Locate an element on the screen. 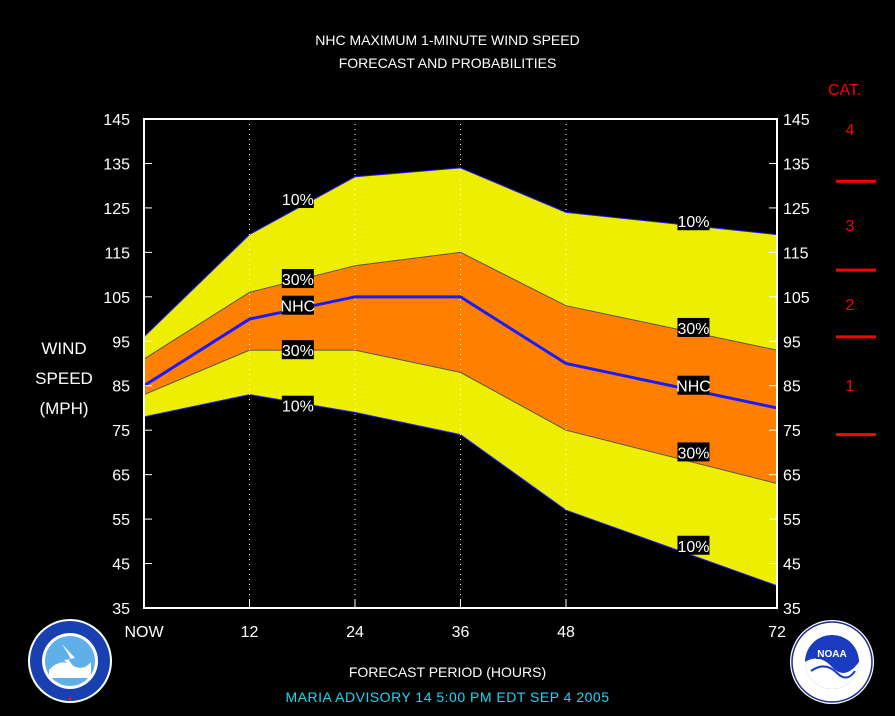  y-tick-label-right: 45 is located at coordinates (792, 565).